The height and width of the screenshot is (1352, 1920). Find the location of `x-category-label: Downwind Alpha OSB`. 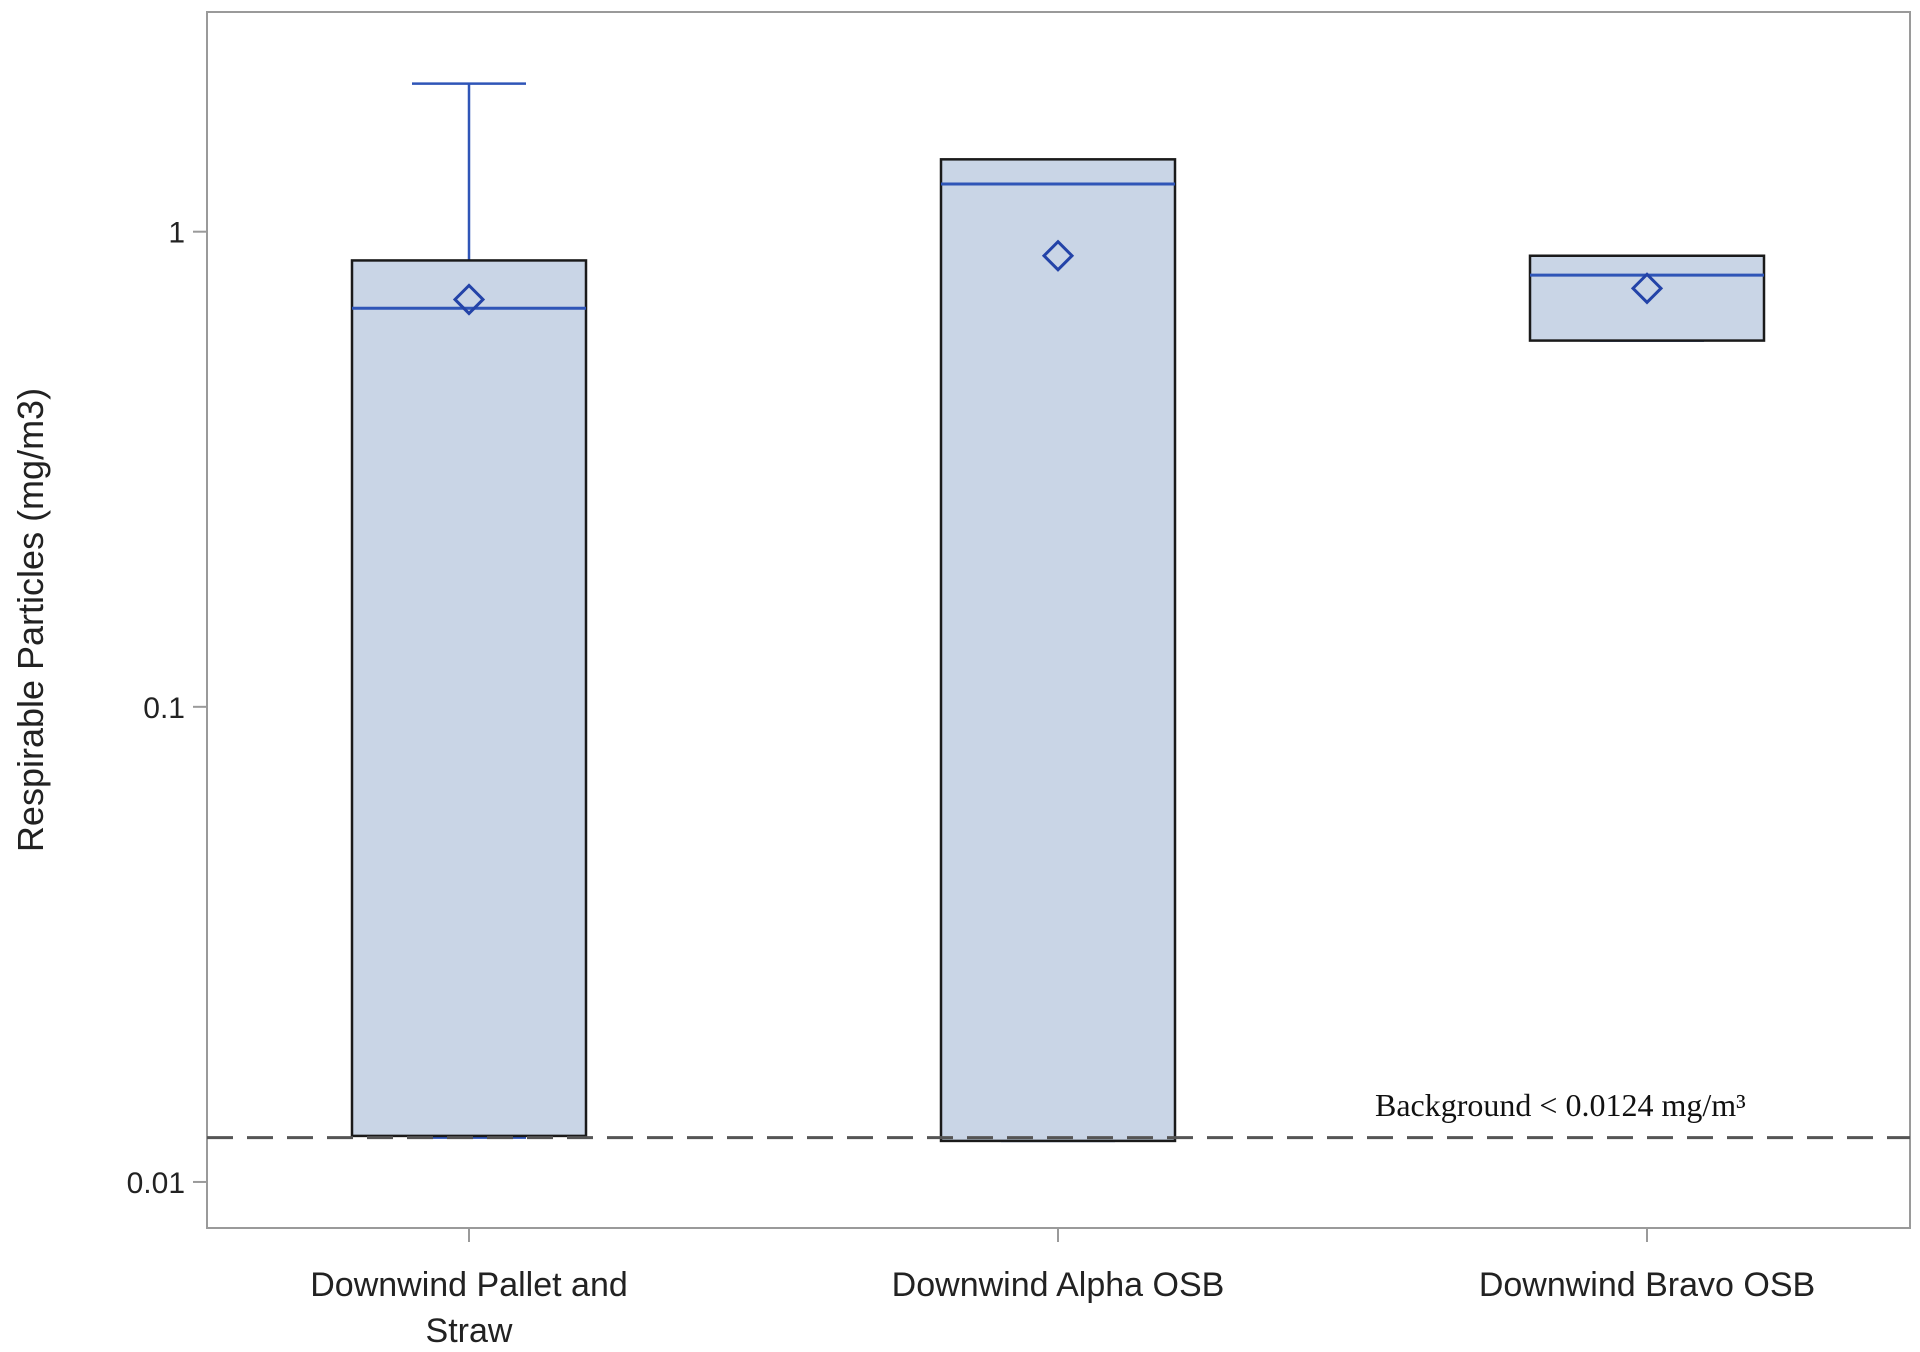

x-category-label: Downwind Alpha OSB is located at coordinates (1058, 1285).